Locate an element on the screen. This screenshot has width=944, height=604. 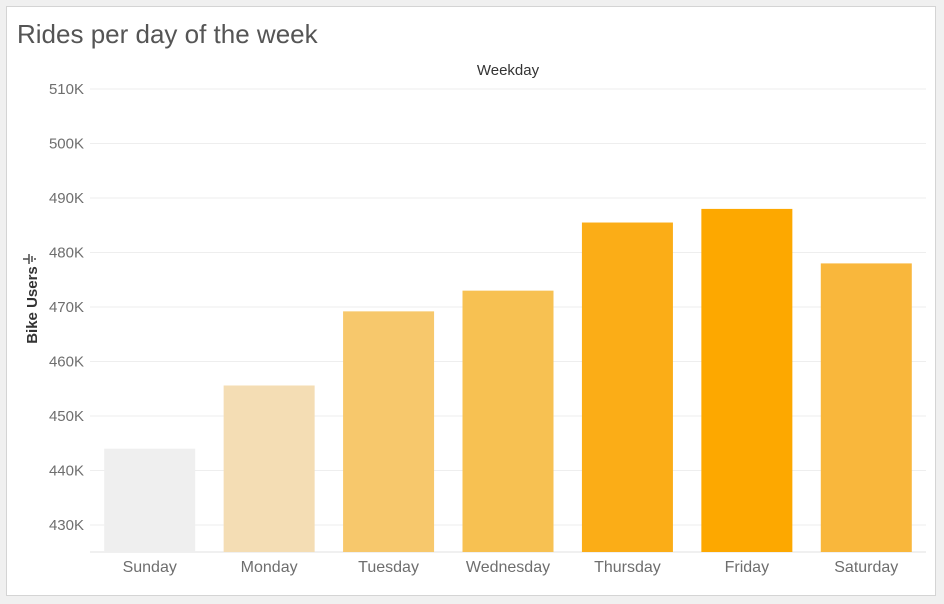
y-tick-label: 510K is located at coordinates (66, 89).